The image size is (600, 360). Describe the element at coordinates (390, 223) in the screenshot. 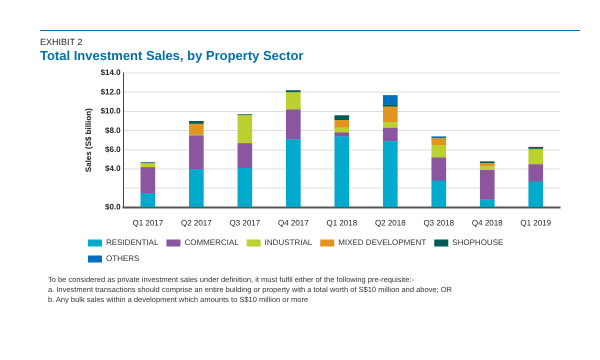

I see `x-tick-label: Q2 2018` at that location.